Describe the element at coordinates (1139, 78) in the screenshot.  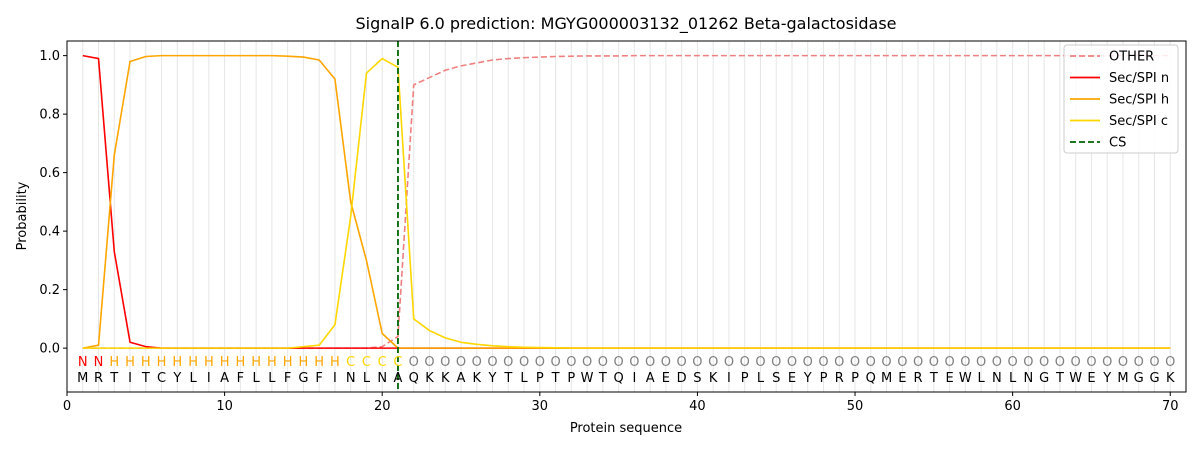
I see `legend-label: Sec/SPI n` at that location.